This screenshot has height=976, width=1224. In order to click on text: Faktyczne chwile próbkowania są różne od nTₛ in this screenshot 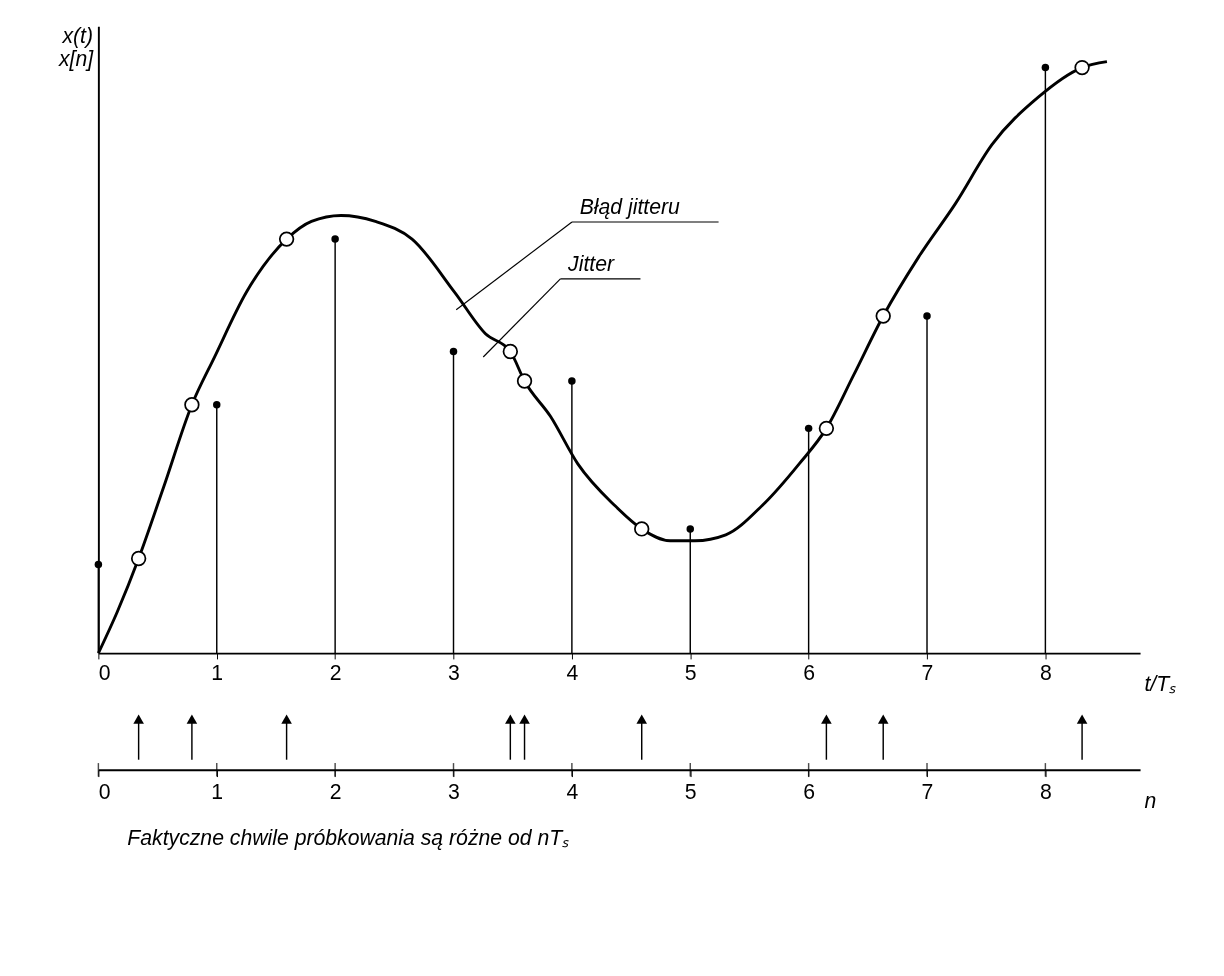, I will do `click(348, 838)`.